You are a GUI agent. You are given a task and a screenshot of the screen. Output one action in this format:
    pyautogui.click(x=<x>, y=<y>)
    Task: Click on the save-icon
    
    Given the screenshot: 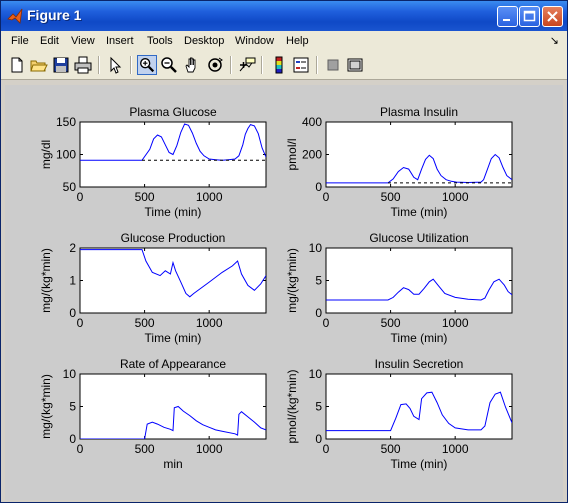 What is the action you would take?
    pyautogui.click(x=61, y=65)
    